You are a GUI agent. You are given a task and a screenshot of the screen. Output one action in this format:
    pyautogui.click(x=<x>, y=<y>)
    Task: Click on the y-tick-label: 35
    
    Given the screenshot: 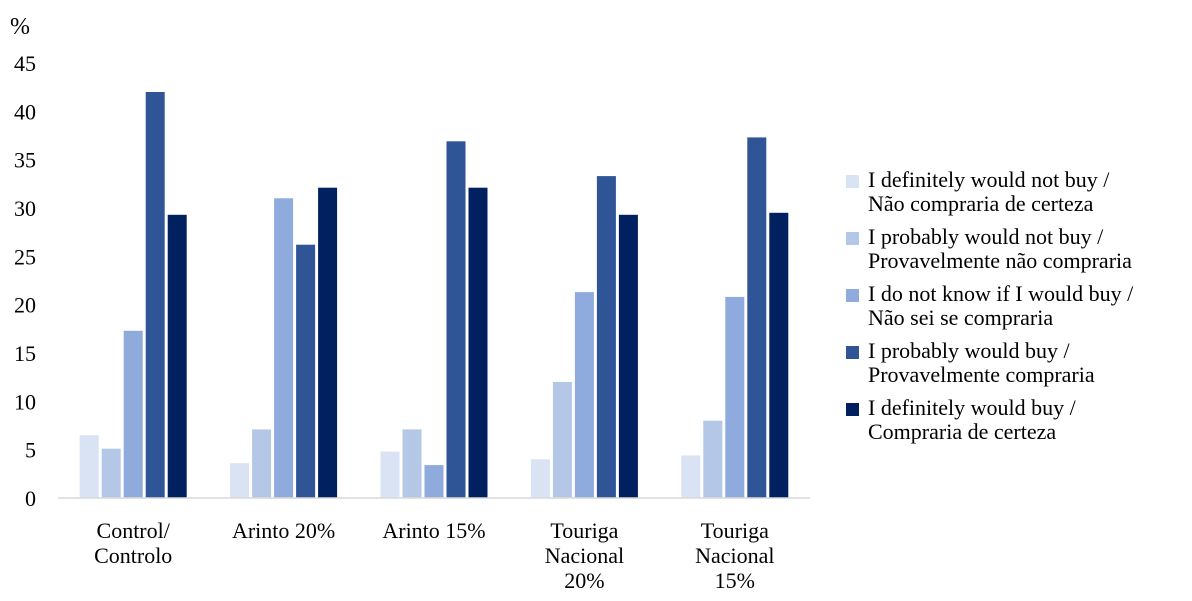 What is the action you would take?
    pyautogui.click(x=25, y=160)
    